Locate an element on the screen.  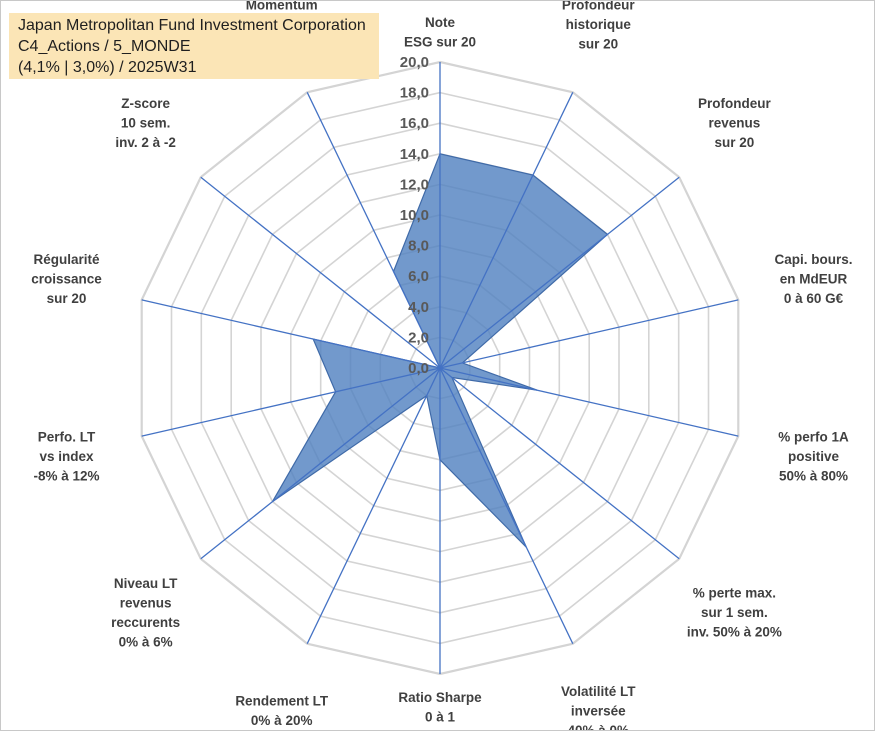
axis-label-line: inv. 2 à -2 is located at coordinates (145, 142).